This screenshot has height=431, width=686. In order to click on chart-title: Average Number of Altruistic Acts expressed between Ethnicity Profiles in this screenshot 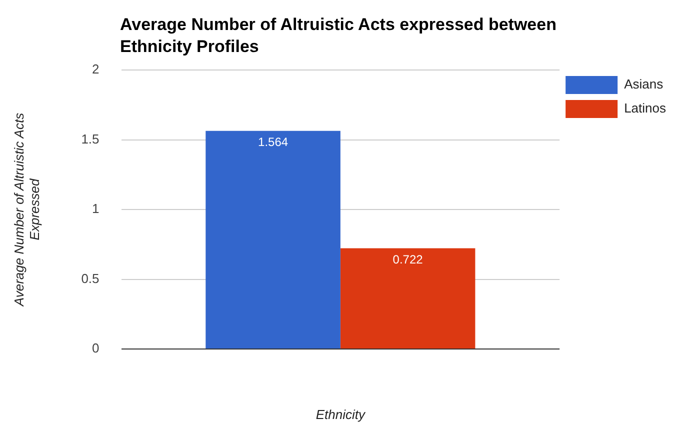, I will do `click(339, 36)`.